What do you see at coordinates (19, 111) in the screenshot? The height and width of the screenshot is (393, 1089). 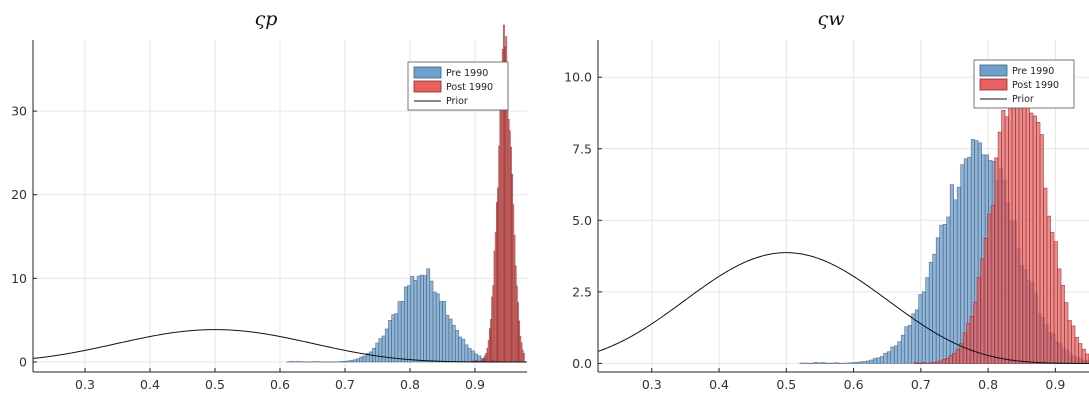 I see `y-tick-label: 30` at bounding box center [19, 111].